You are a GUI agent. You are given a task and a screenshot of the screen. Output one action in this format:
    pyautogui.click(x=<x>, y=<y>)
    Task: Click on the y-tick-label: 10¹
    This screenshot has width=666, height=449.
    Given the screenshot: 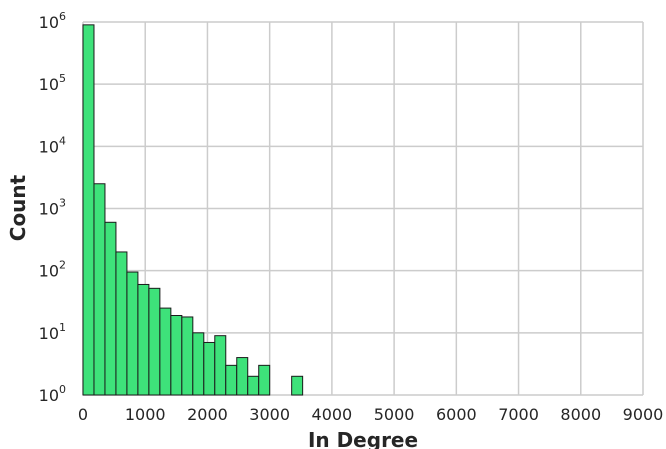 What is the action you would take?
    pyautogui.click(x=52, y=332)
    